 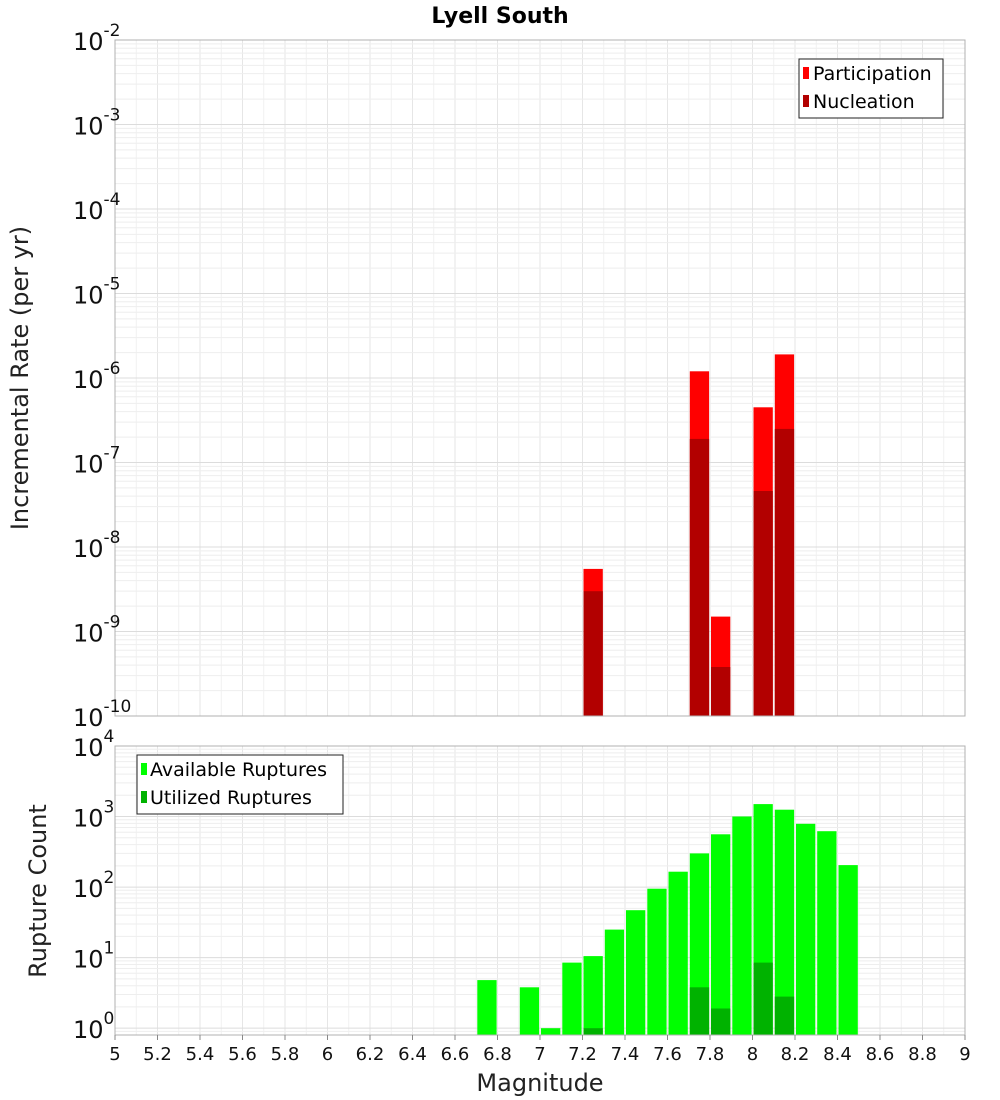 What do you see at coordinates (499, 16) in the screenshot?
I see `chart-title: Lyell South` at bounding box center [499, 16].